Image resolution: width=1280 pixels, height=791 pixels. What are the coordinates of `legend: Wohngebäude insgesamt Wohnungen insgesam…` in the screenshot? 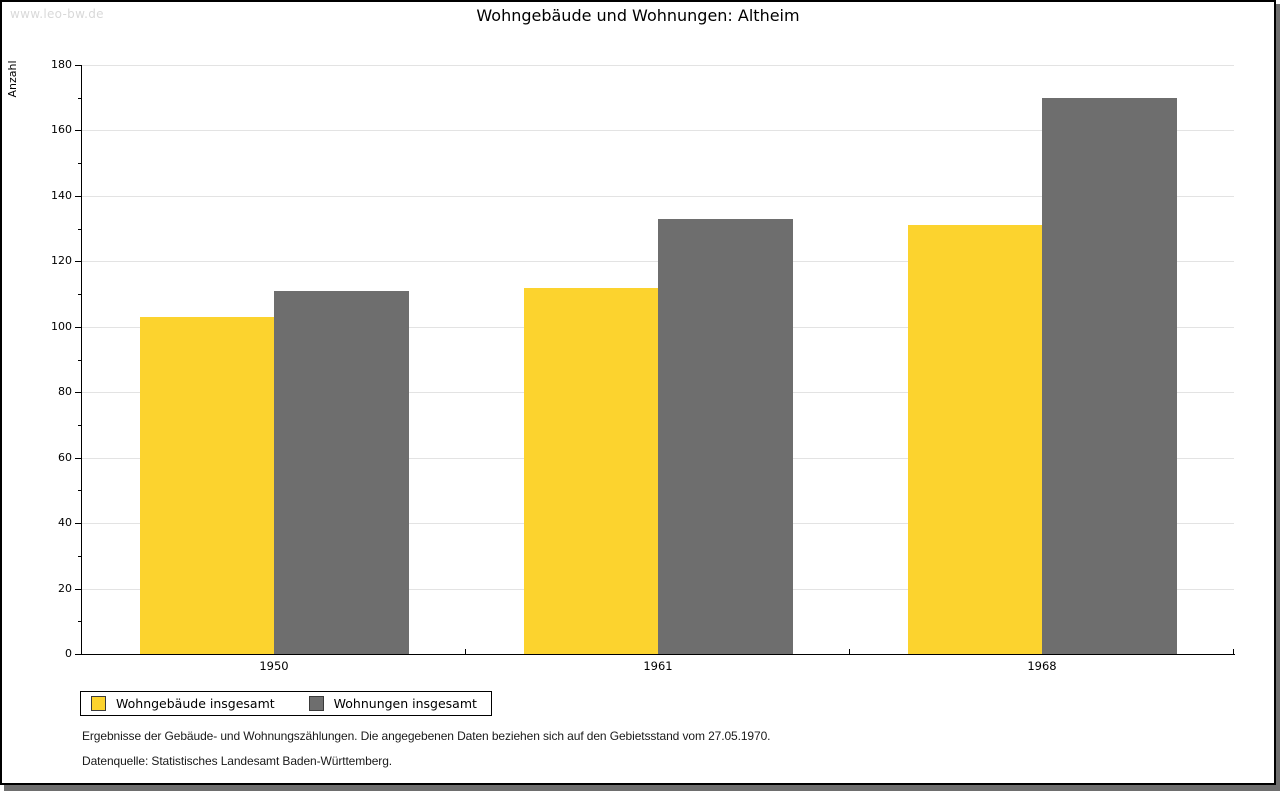 It's located at (286, 703).